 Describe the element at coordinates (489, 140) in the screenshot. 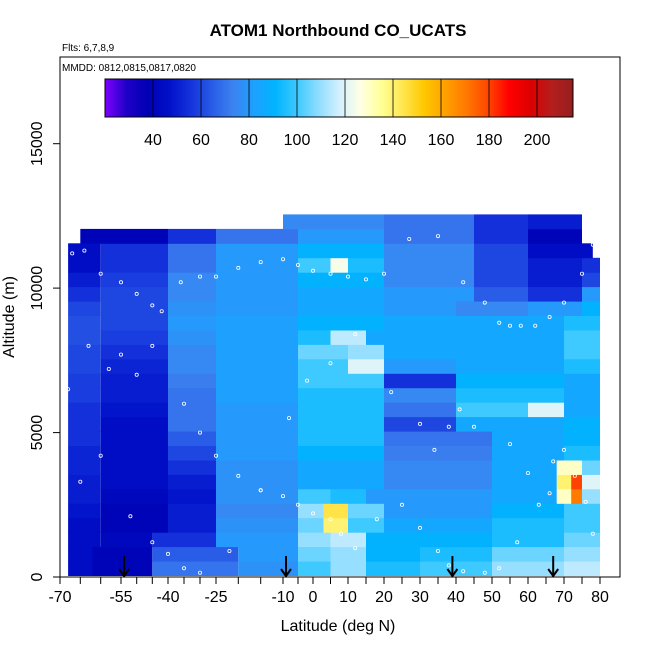

I see `colorbar-tick-label: 180` at that location.